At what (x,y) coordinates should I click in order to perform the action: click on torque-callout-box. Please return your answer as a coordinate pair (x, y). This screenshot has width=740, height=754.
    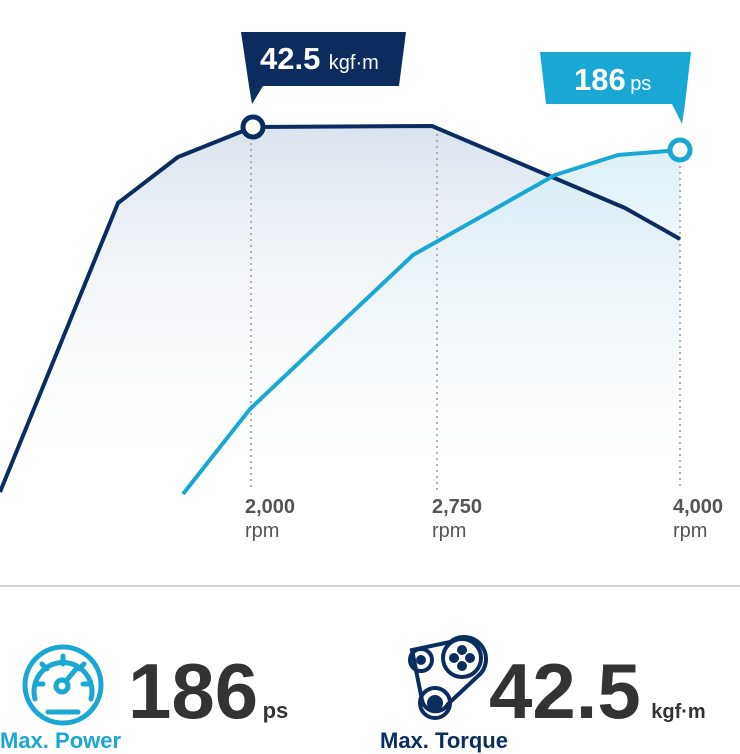
    Looking at the image, I should click on (323, 68).